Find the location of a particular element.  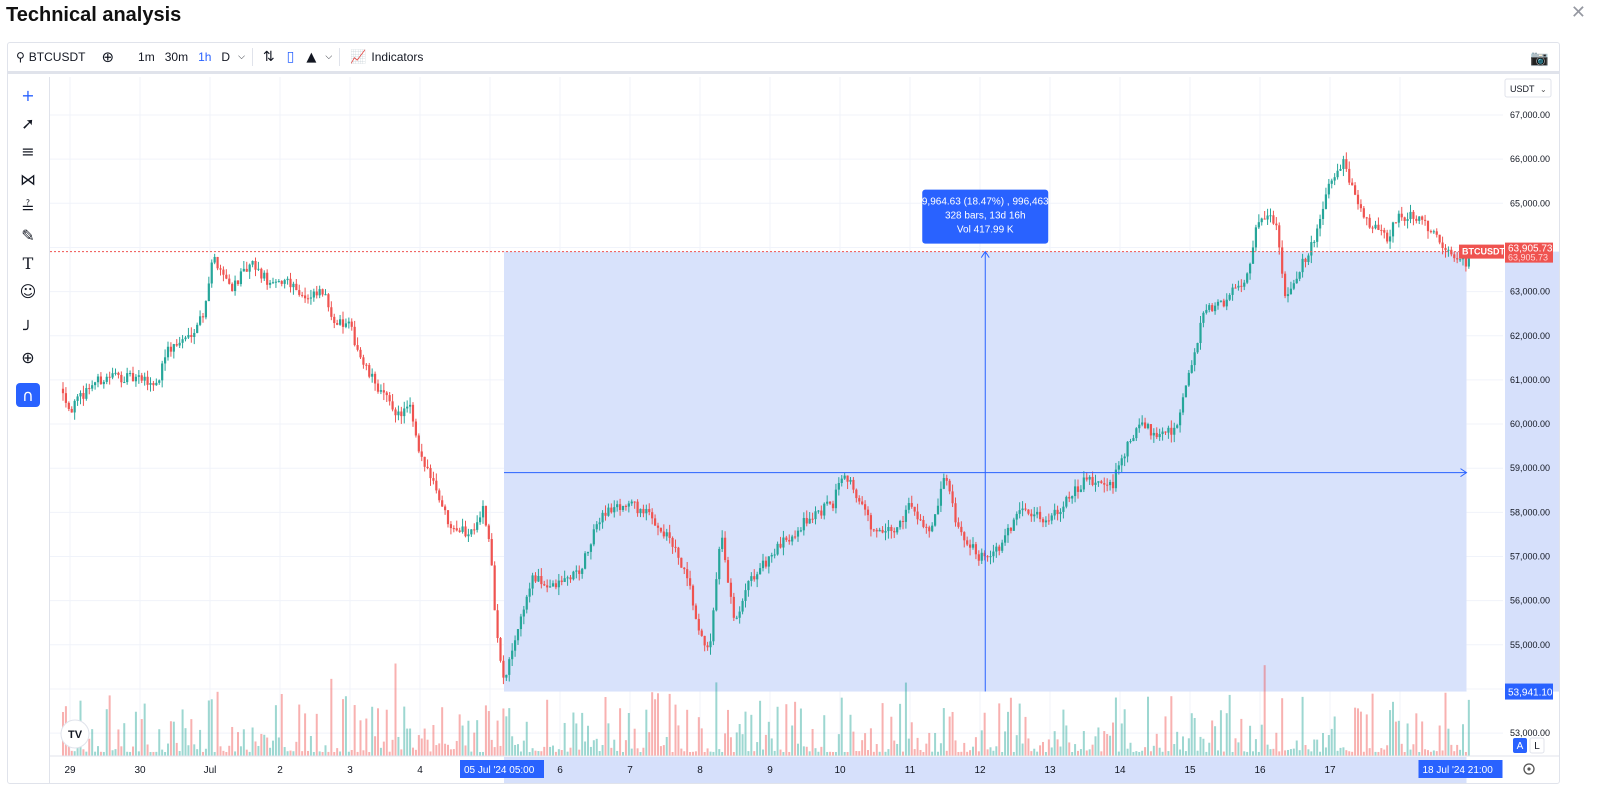

price-axis-label: 55,000.00 is located at coordinates (1530, 645).